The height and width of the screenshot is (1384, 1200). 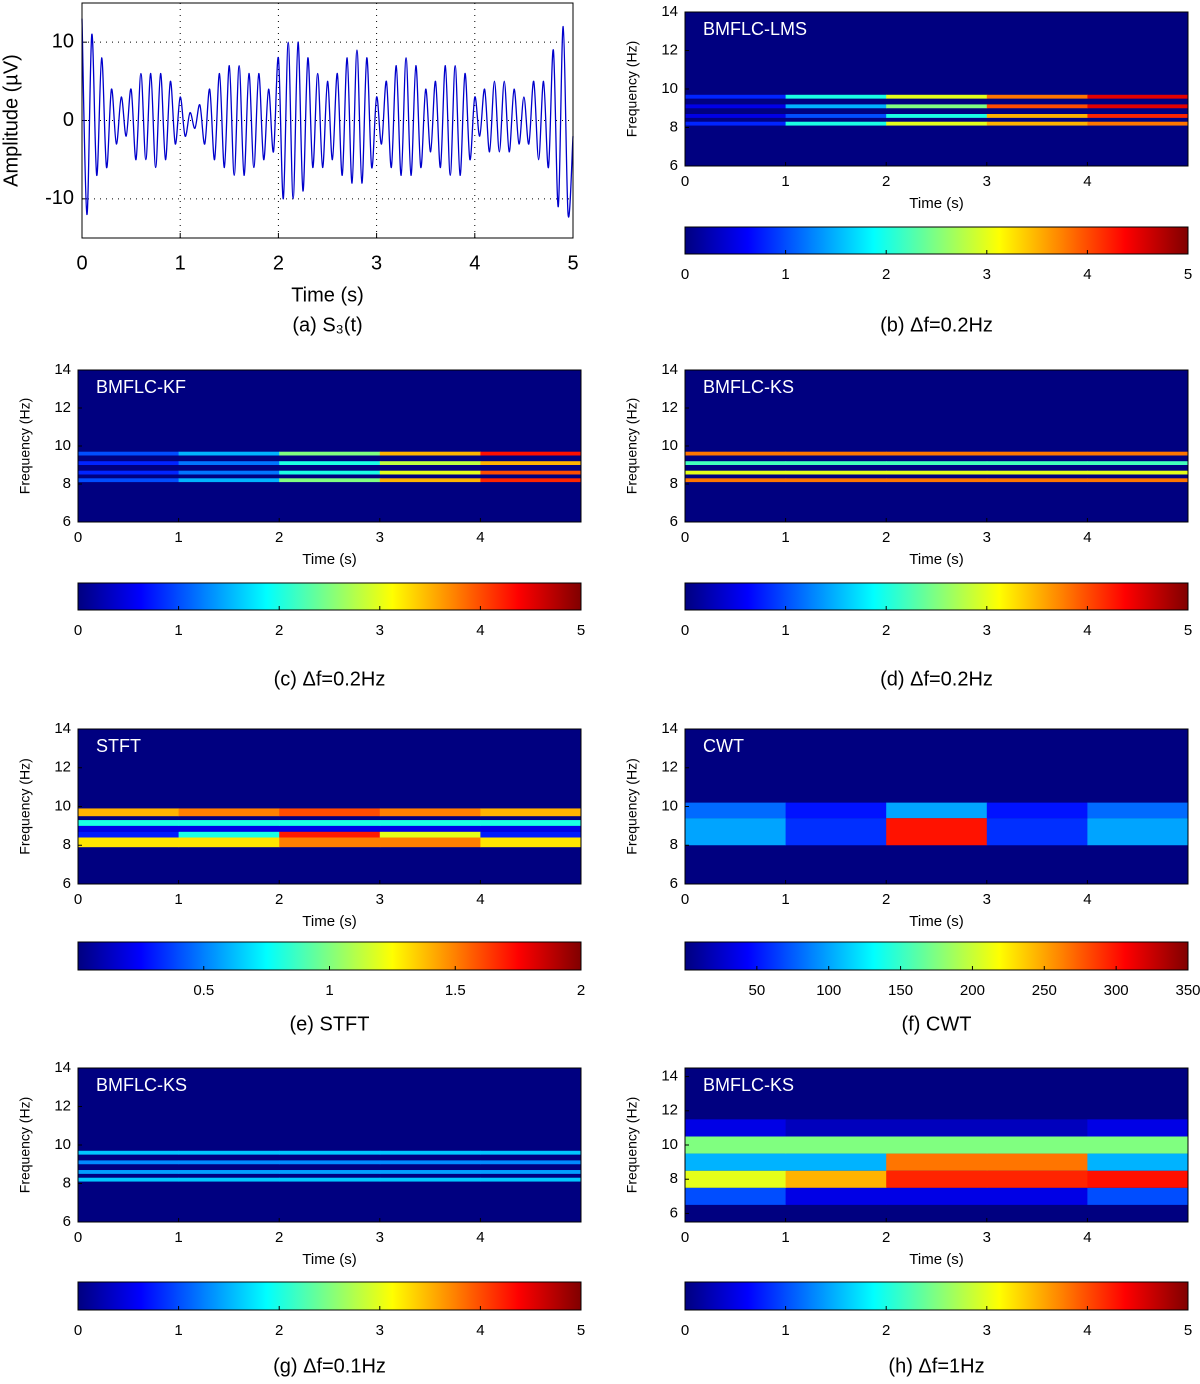 What do you see at coordinates (327, 325) in the screenshot?
I see `caption: (a) S₃(t)` at bounding box center [327, 325].